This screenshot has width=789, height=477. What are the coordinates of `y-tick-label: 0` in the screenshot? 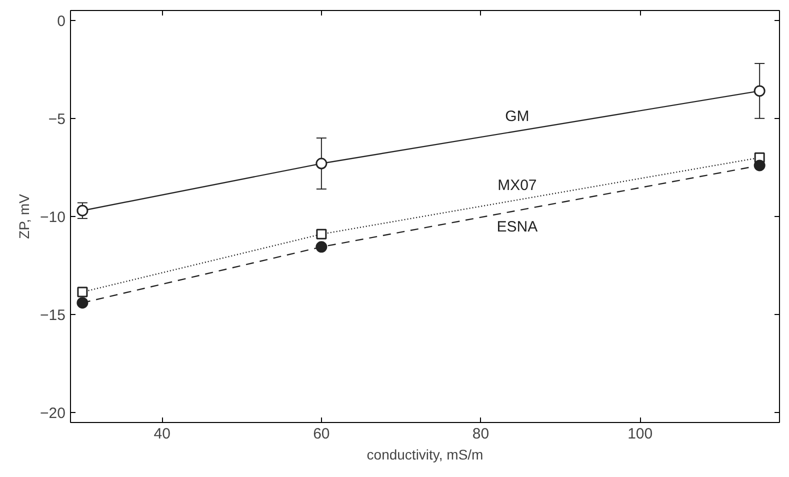 It's located at (61, 21).